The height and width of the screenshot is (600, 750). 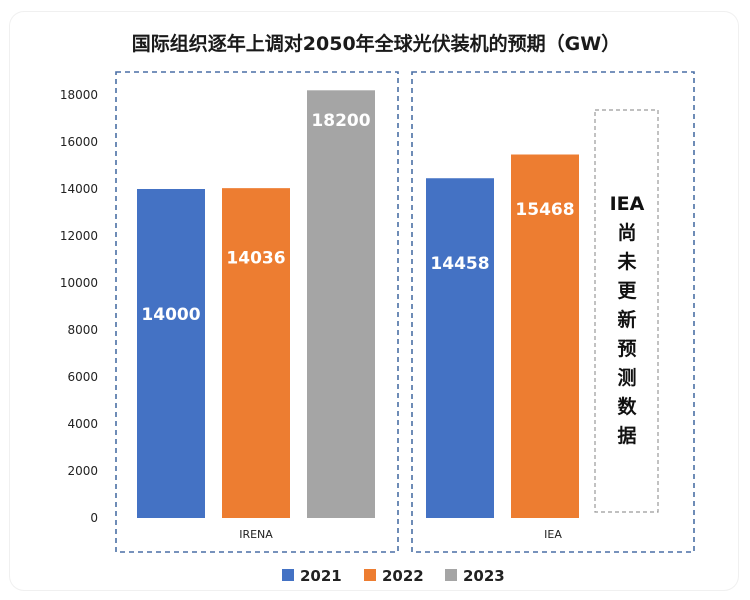 I want to click on note-char: 据, so click(x=626, y=435).